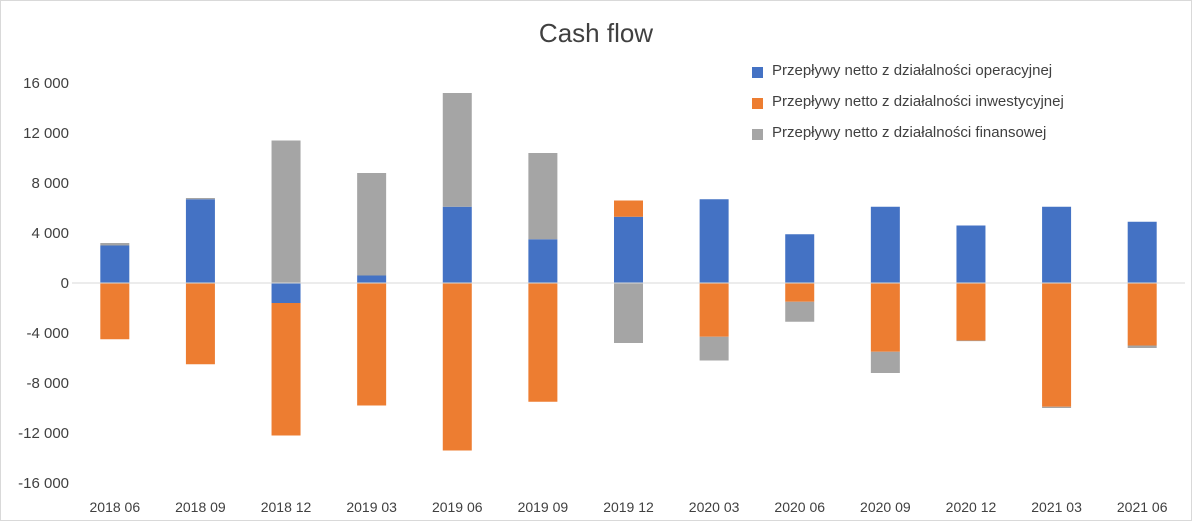  Describe the element at coordinates (885, 507) in the screenshot. I see `x-tick-label: 2020 09` at that location.